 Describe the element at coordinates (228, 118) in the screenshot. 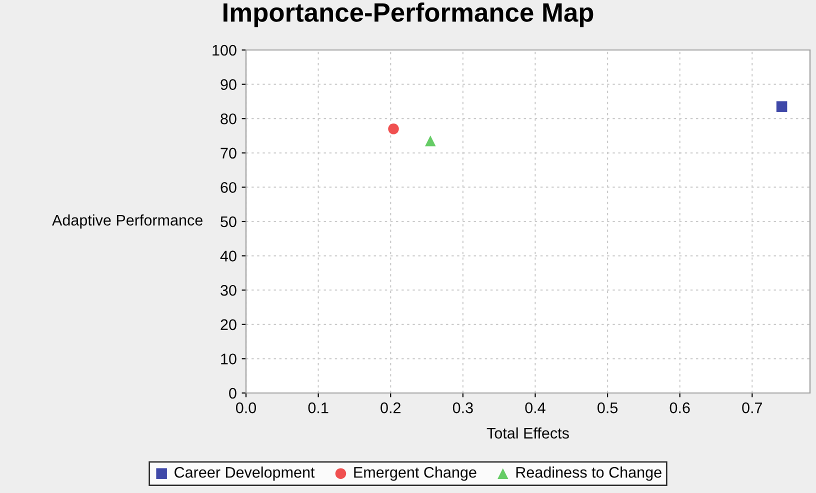

I see `y-tick-label: 80` at that location.